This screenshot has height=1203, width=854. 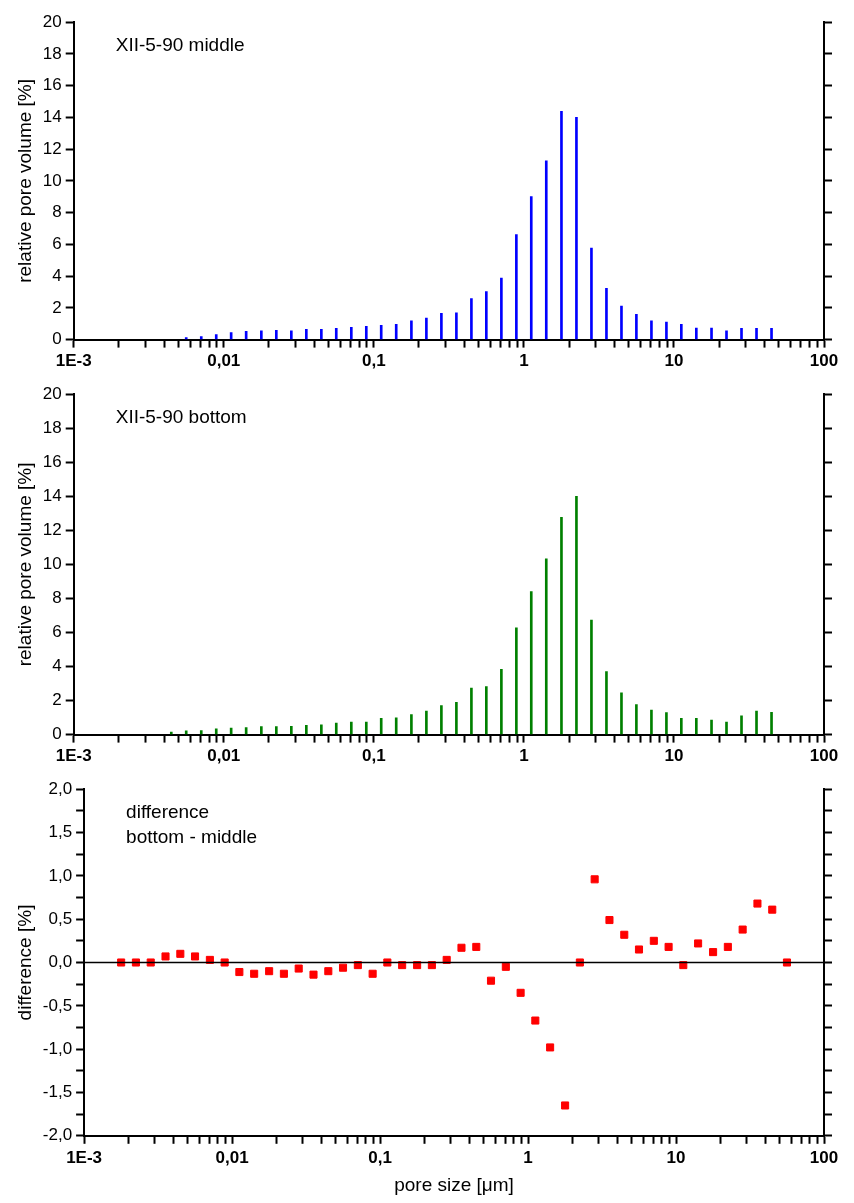 What do you see at coordinates (52, 530) in the screenshot?
I see `y-tick-label: 12` at bounding box center [52, 530].